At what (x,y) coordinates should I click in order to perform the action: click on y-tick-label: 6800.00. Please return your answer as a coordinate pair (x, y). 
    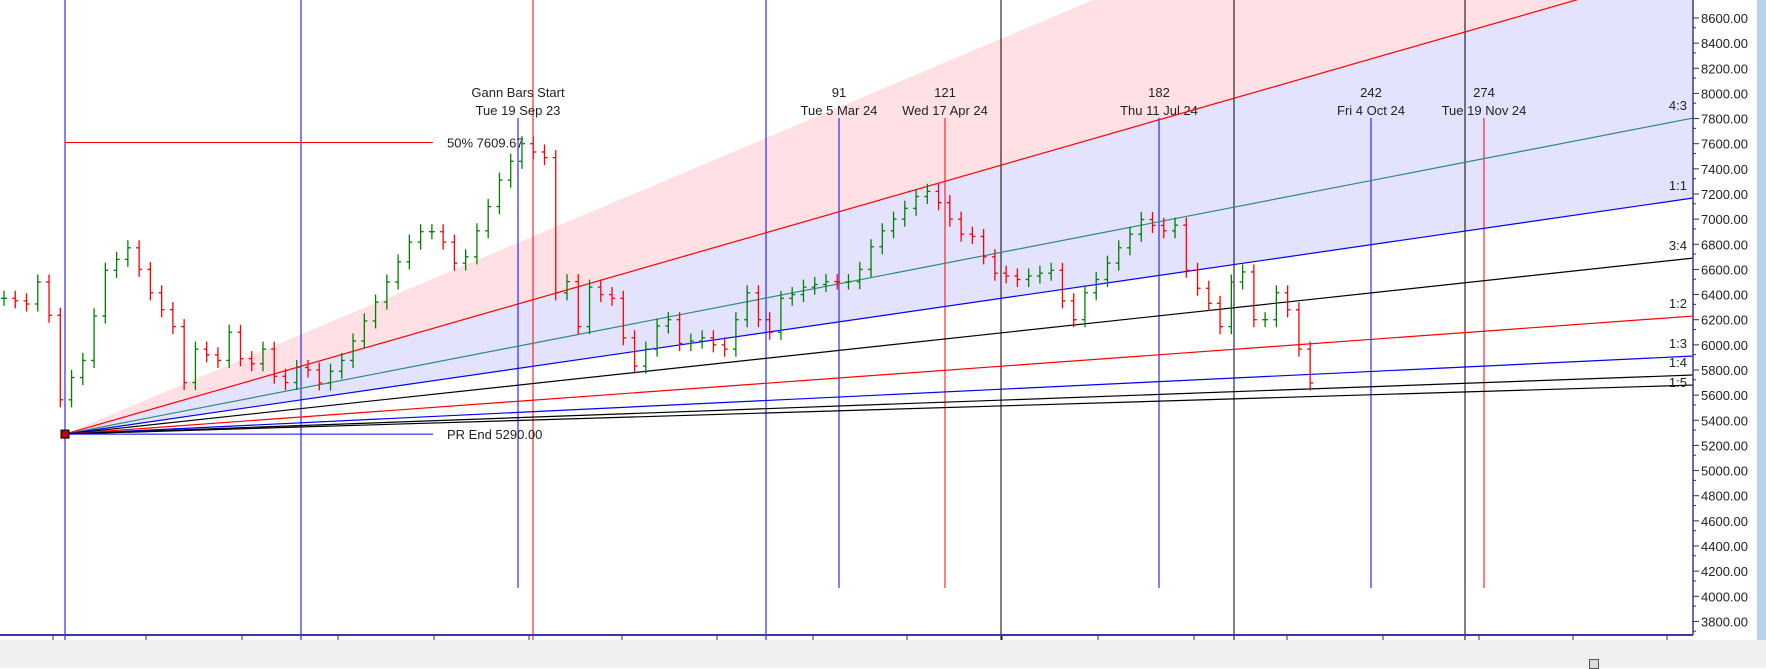
    Looking at the image, I should click on (1724, 244).